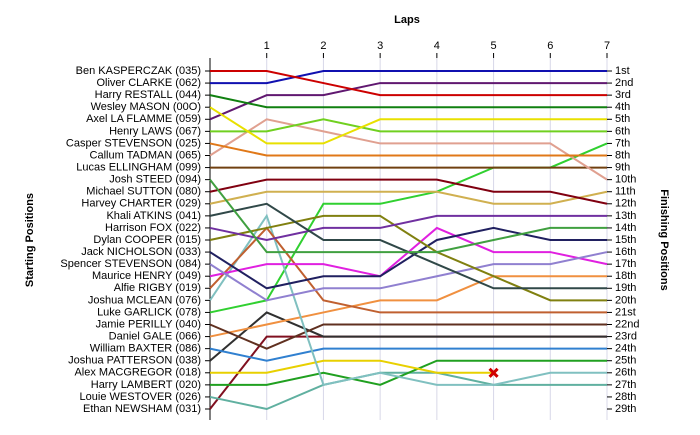 The height and width of the screenshot is (435, 700). Describe the element at coordinates (157, 288) in the screenshot. I see `series-label: Alfie RIGBY (019)` at that location.